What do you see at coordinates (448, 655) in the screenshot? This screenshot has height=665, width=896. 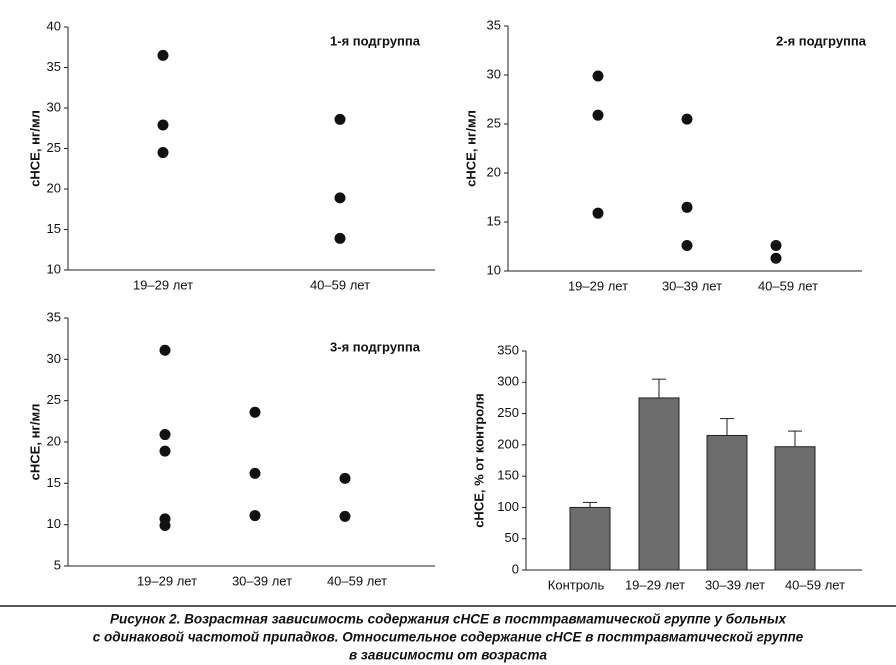 I see `caption-line: в зависимости от возраста` at bounding box center [448, 655].